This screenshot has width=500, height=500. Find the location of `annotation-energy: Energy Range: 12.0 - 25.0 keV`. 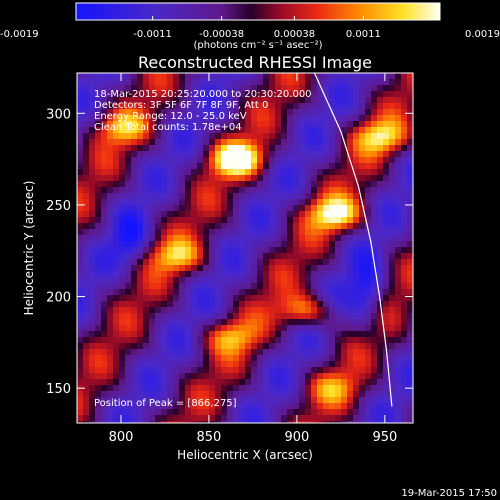

annotation-energy: Energy Range: 12.0 - 25.0 keV is located at coordinates (170, 116).